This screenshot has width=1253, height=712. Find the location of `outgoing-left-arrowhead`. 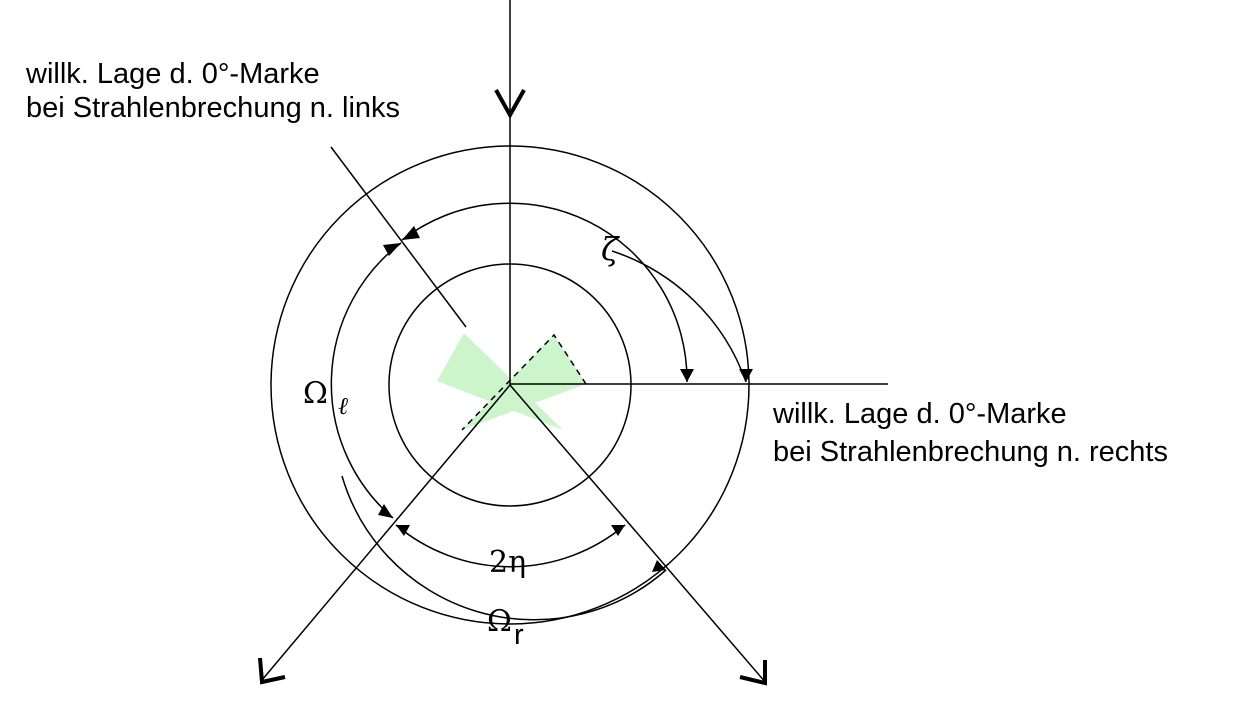

outgoing-left-arrowhead is located at coordinates (272, 671).